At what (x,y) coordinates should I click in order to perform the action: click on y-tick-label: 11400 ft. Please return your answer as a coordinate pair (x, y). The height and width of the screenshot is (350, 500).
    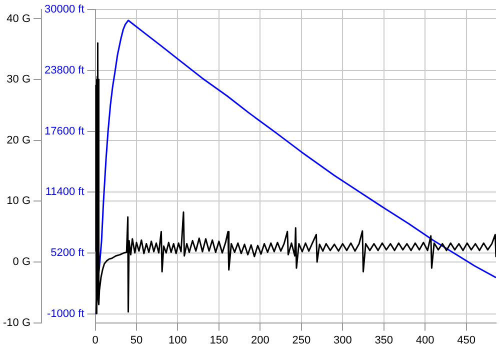
    Looking at the image, I should click on (64, 192).